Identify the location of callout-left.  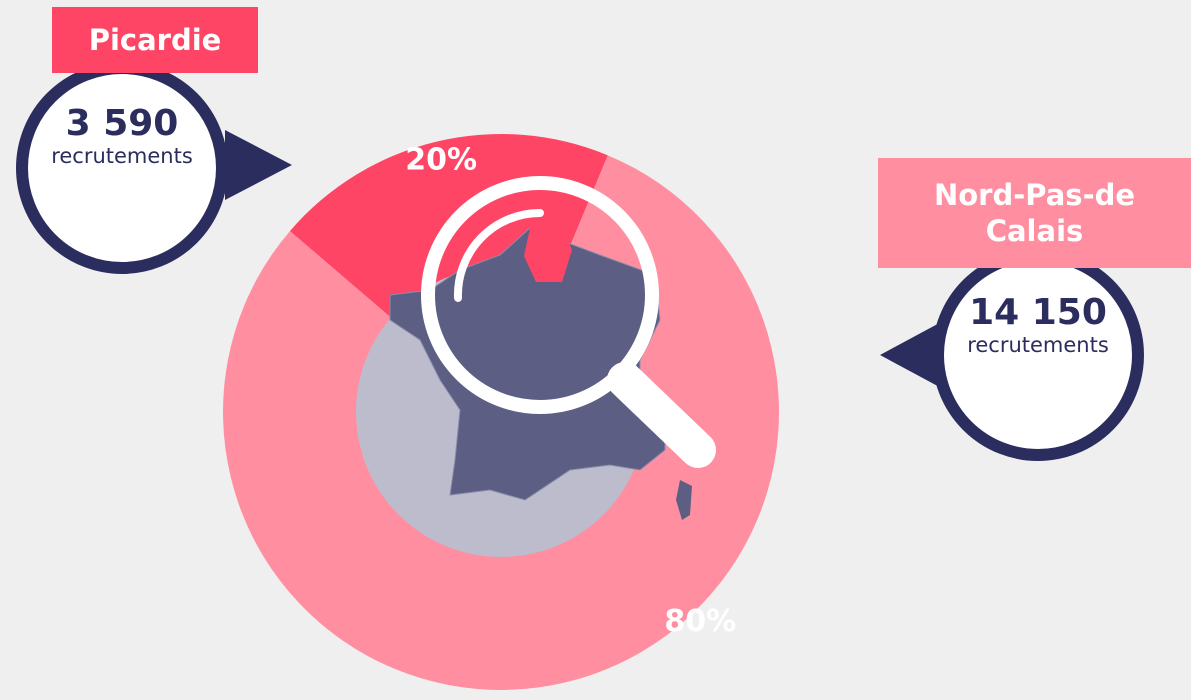
(154, 168).